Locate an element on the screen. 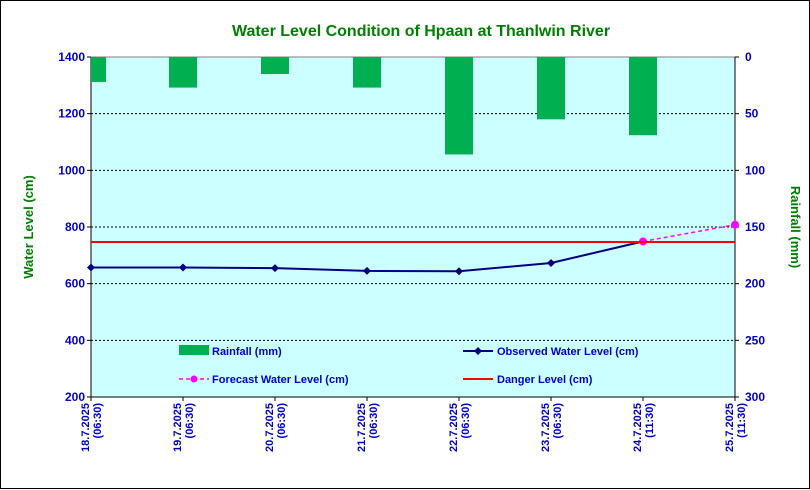  x-tick-label: 19.7.2025 is located at coordinates (178, 427).